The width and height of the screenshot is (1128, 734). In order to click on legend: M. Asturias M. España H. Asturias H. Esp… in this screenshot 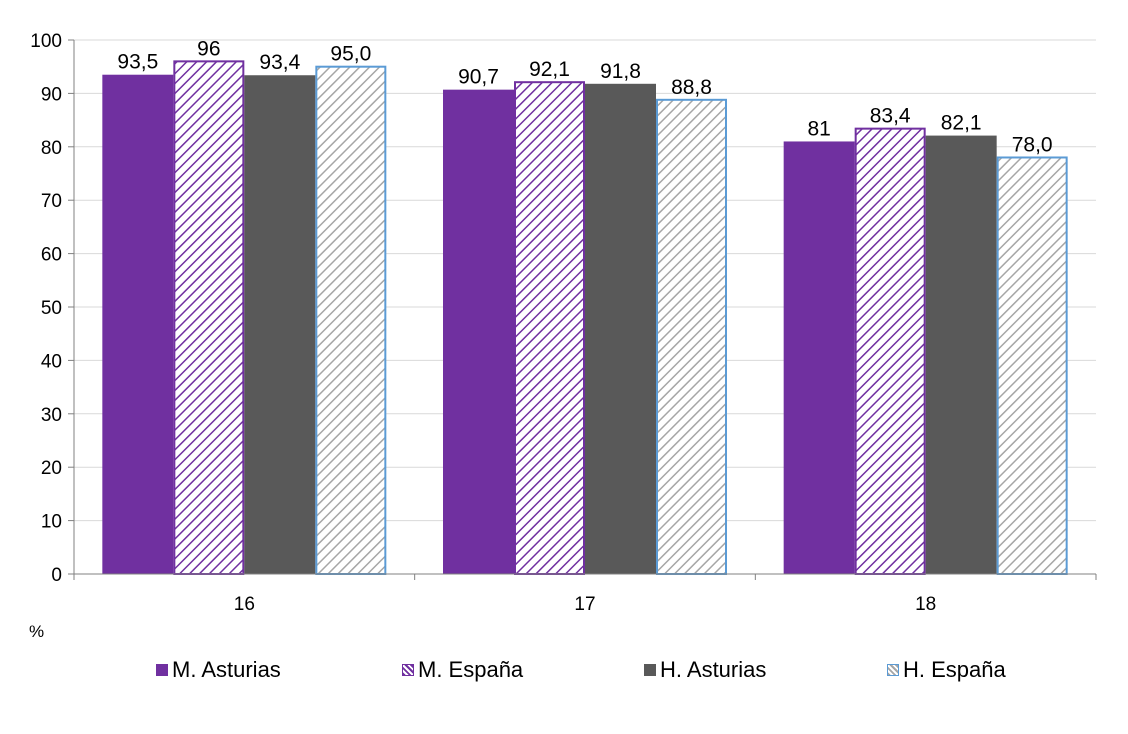, I will do `click(564, 671)`.